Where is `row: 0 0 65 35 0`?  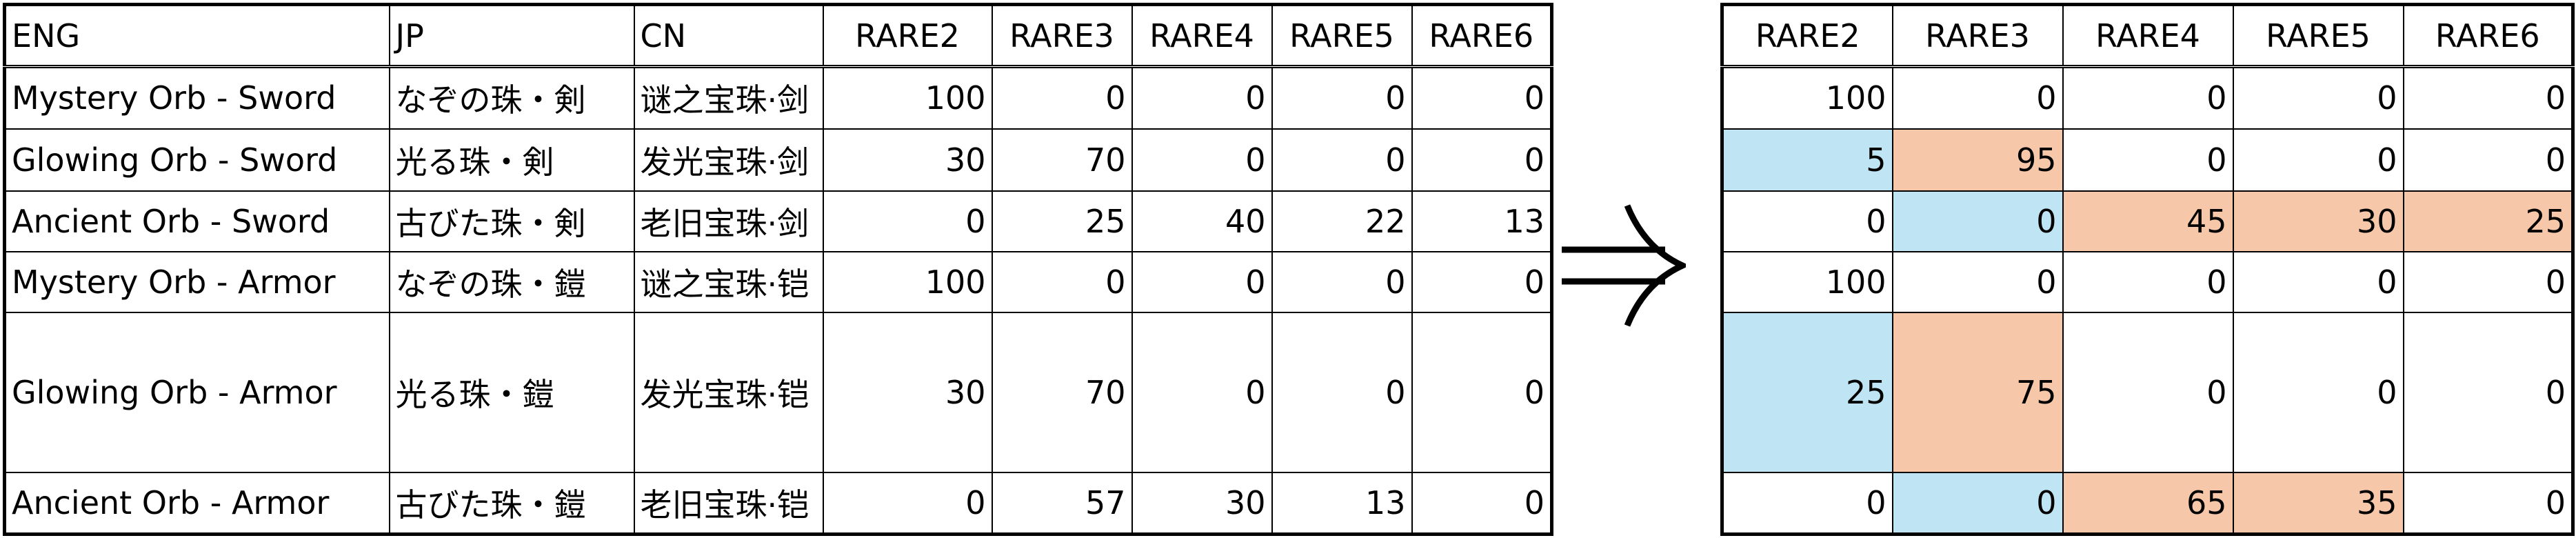
row: 0 0 65 35 0 is located at coordinates (2147, 503).